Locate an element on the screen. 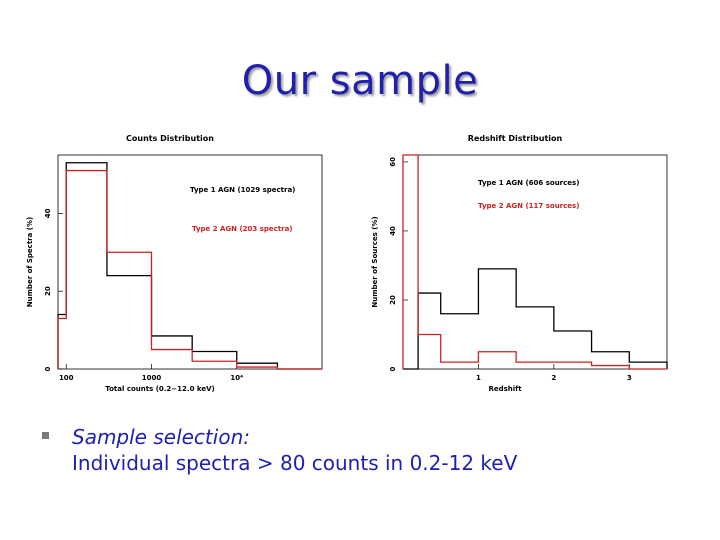 The width and height of the screenshot is (720, 540). redshift-chart-xtick-label: 1 is located at coordinates (478, 378).